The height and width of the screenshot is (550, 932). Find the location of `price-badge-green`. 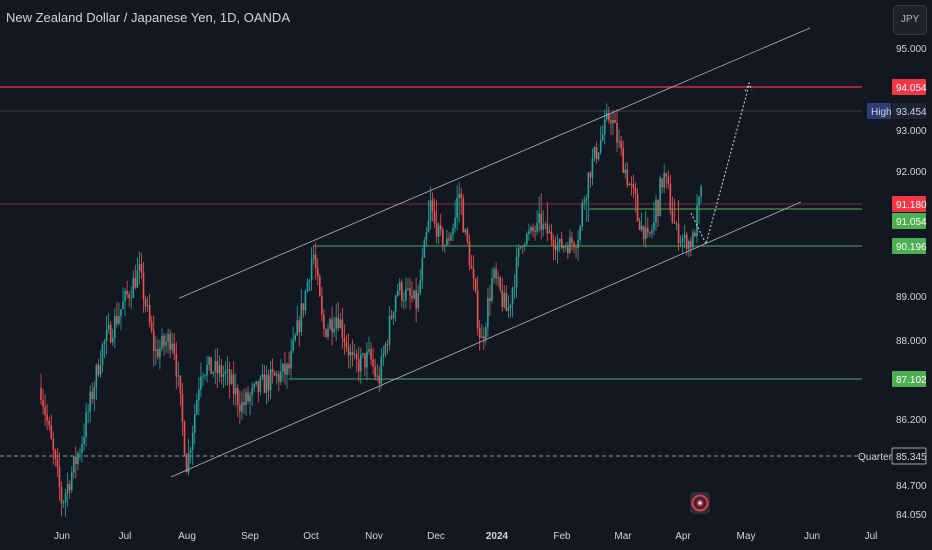

price-badge-green is located at coordinates (909, 221).